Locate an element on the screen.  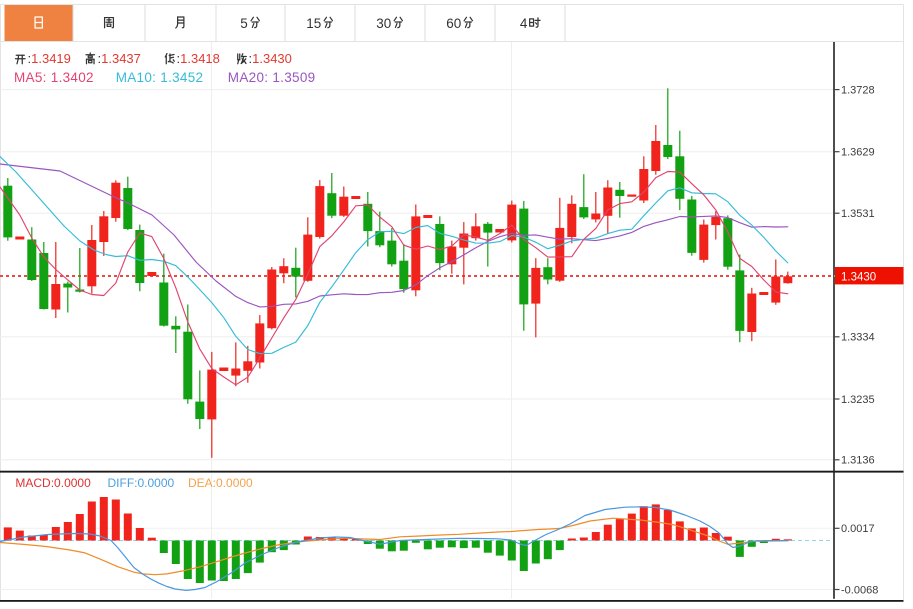
svg-text: MA20: 1.3509 is located at coordinates (272, 77).